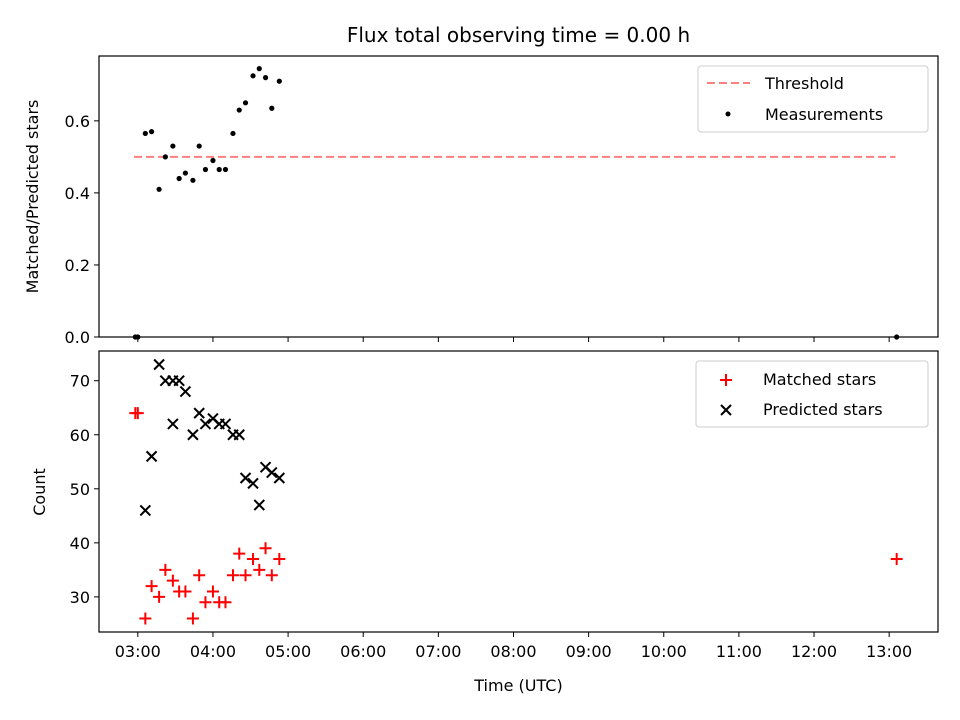  I want to click on bottom-y-axis-label: Count, so click(39, 492).